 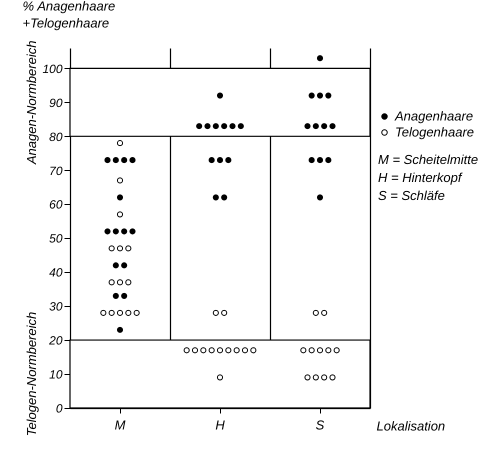 What do you see at coordinates (56, 137) in the screenshot?
I see `y-tick-label: 80` at bounding box center [56, 137].